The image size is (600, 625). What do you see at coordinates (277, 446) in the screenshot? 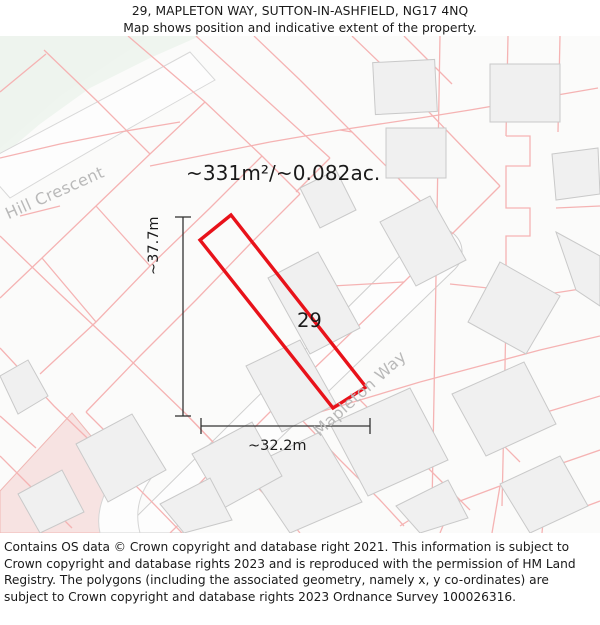
I see `dimension-label-horizontal: ~32.2m` at bounding box center [277, 446].